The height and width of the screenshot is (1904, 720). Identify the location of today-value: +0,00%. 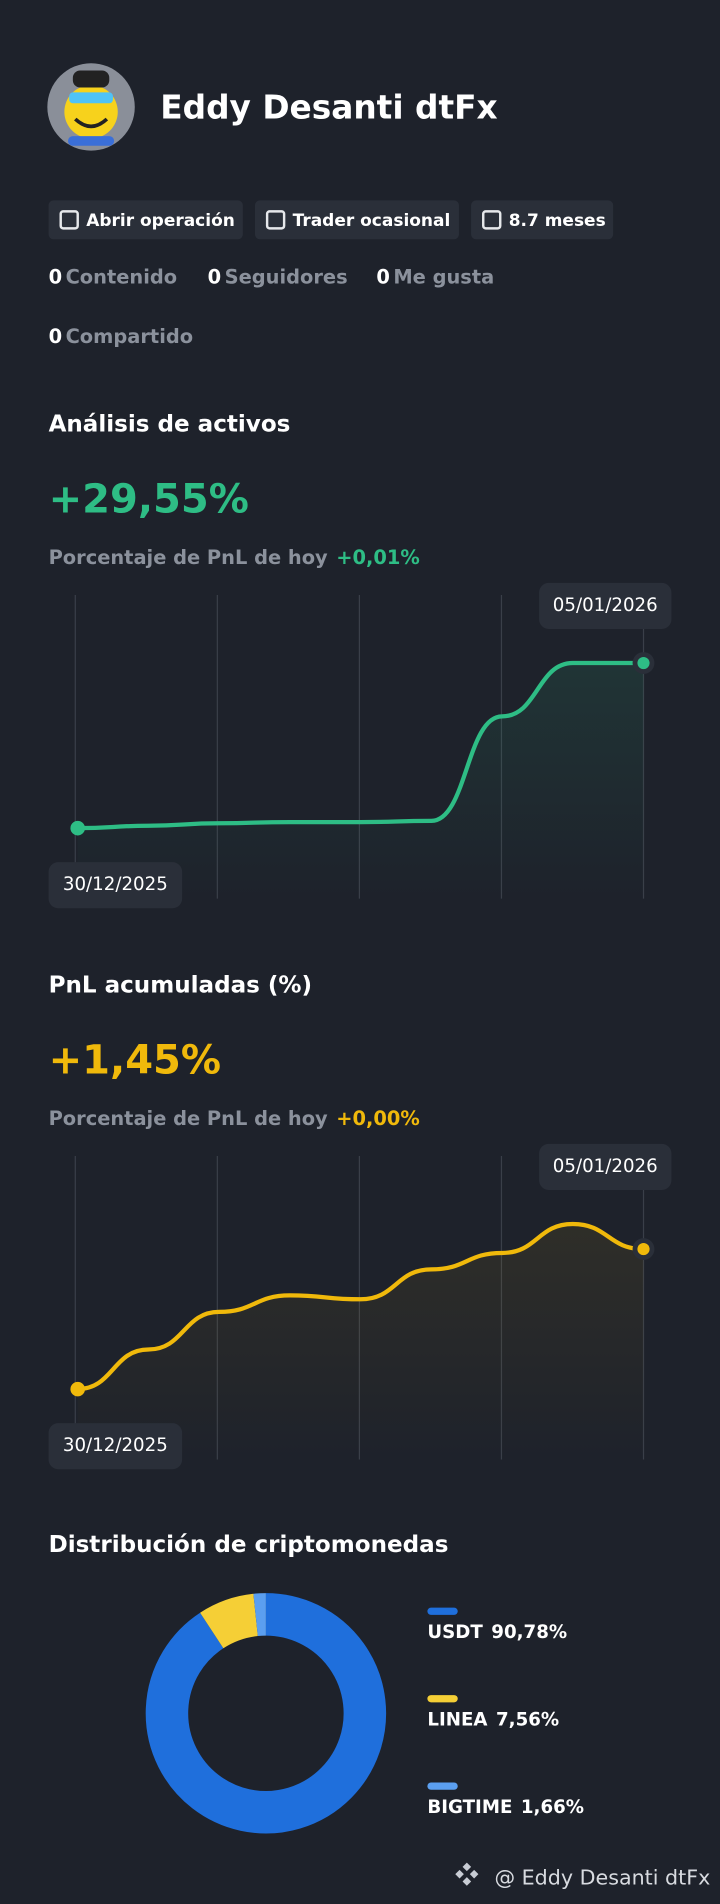
(378, 1118).